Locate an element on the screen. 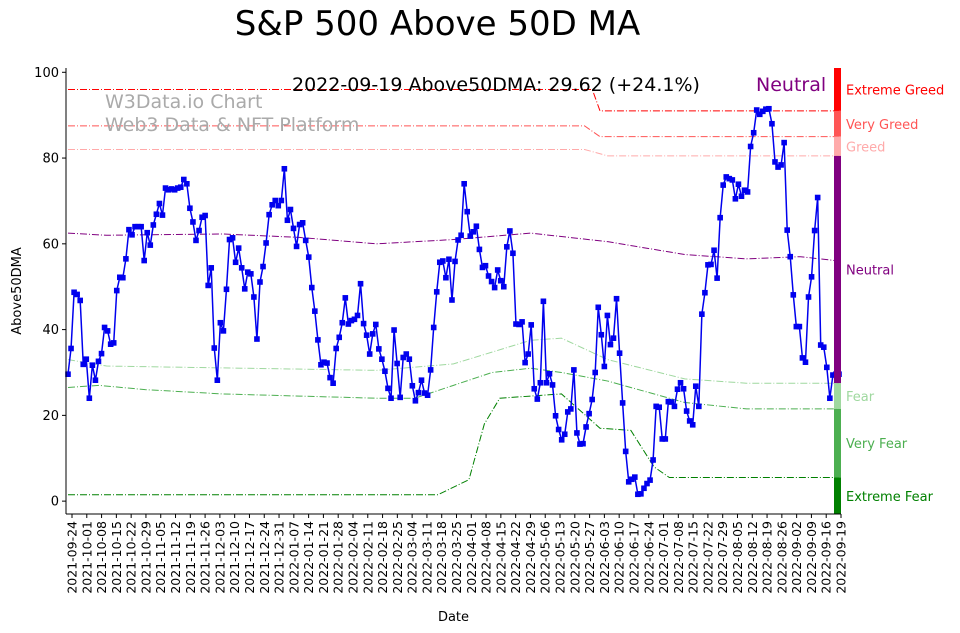 This screenshot has width=960, height=633. y-tick-label: 40 is located at coordinates (50, 330).